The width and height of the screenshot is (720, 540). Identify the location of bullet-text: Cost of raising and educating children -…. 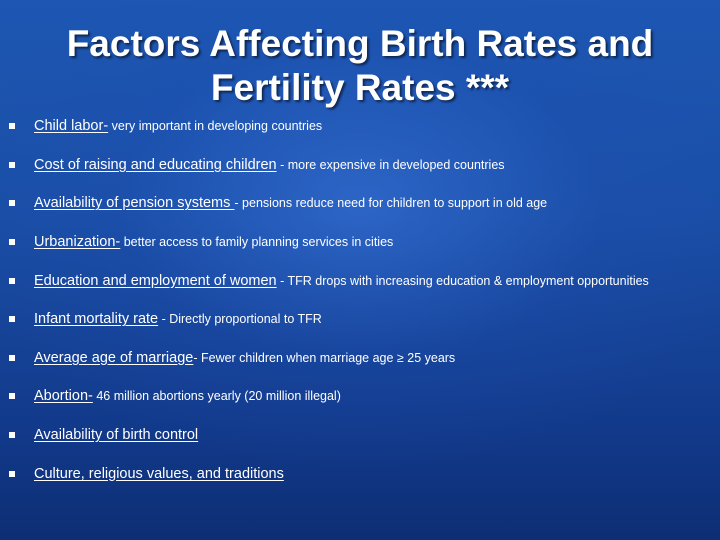
(269, 165).